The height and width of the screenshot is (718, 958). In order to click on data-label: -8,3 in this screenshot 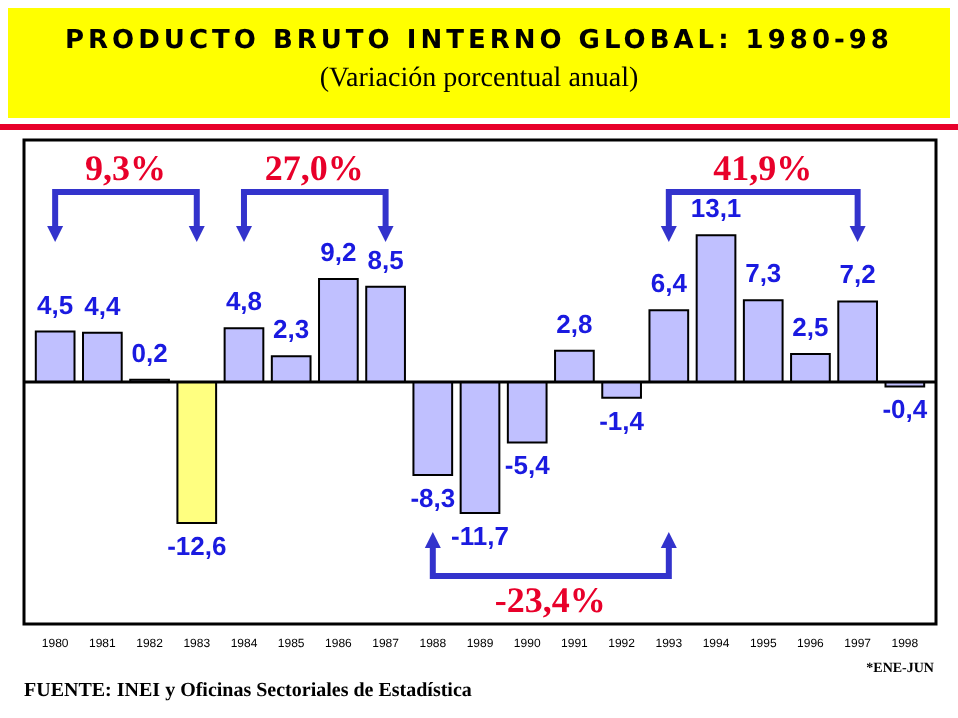, I will do `click(433, 497)`.